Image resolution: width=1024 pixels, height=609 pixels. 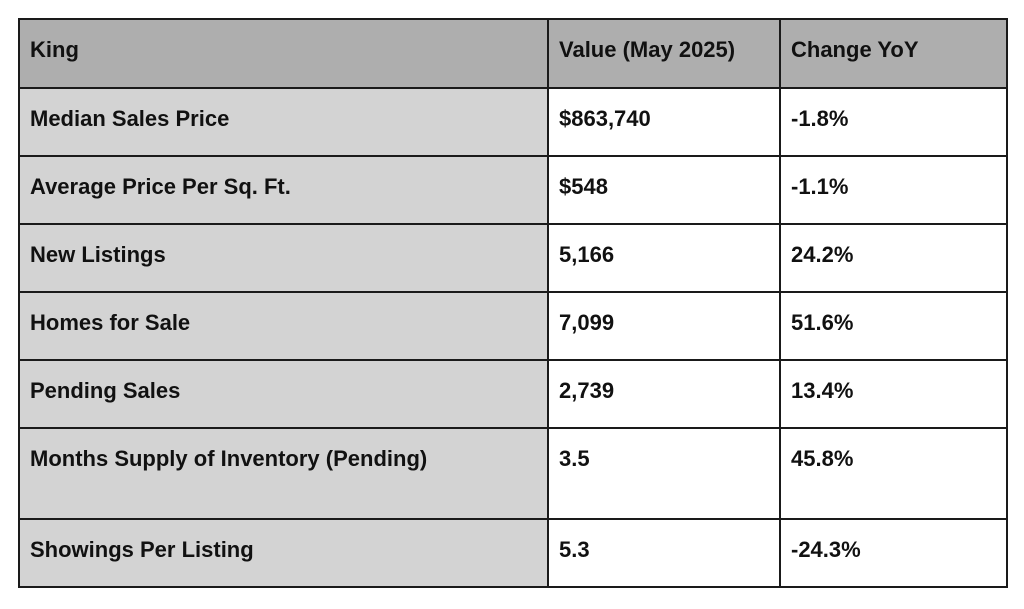 What do you see at coordinates (283, 258) in the screenshot?
I see `metric-label: New Listings` at bounding box center [283, 258].